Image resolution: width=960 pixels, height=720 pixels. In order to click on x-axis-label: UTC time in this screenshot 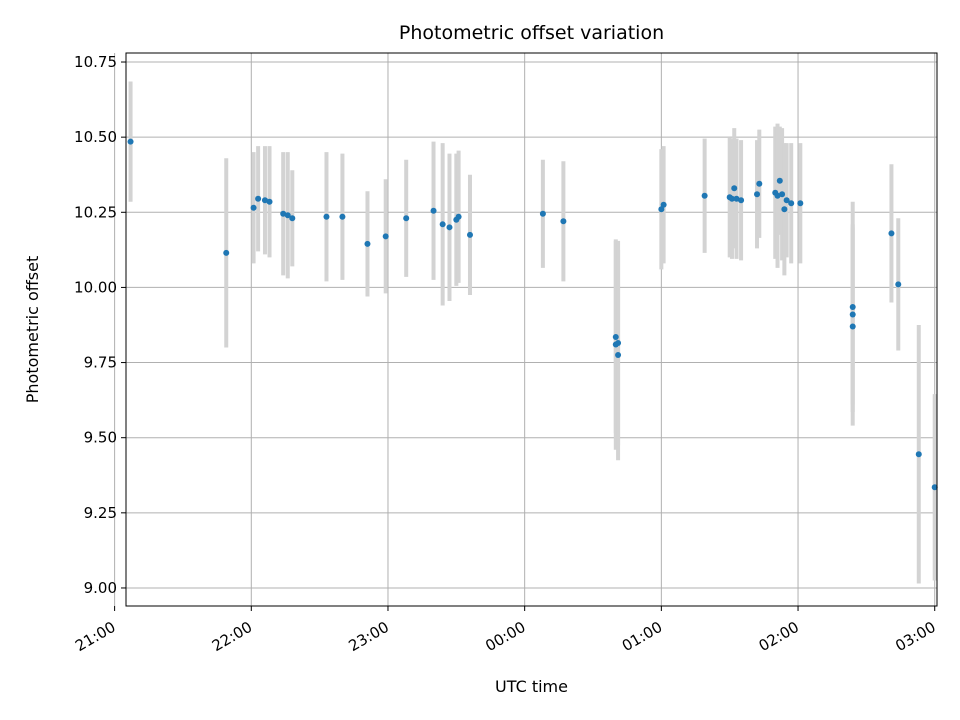, I will do `click(531, 686)`.